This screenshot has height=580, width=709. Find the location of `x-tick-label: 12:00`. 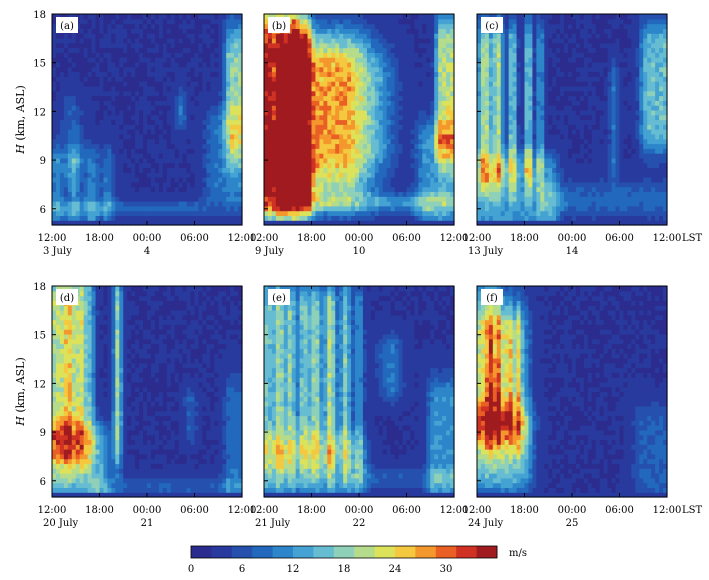

x-tick-label: 12:00 is located at coordinates (242, 238).